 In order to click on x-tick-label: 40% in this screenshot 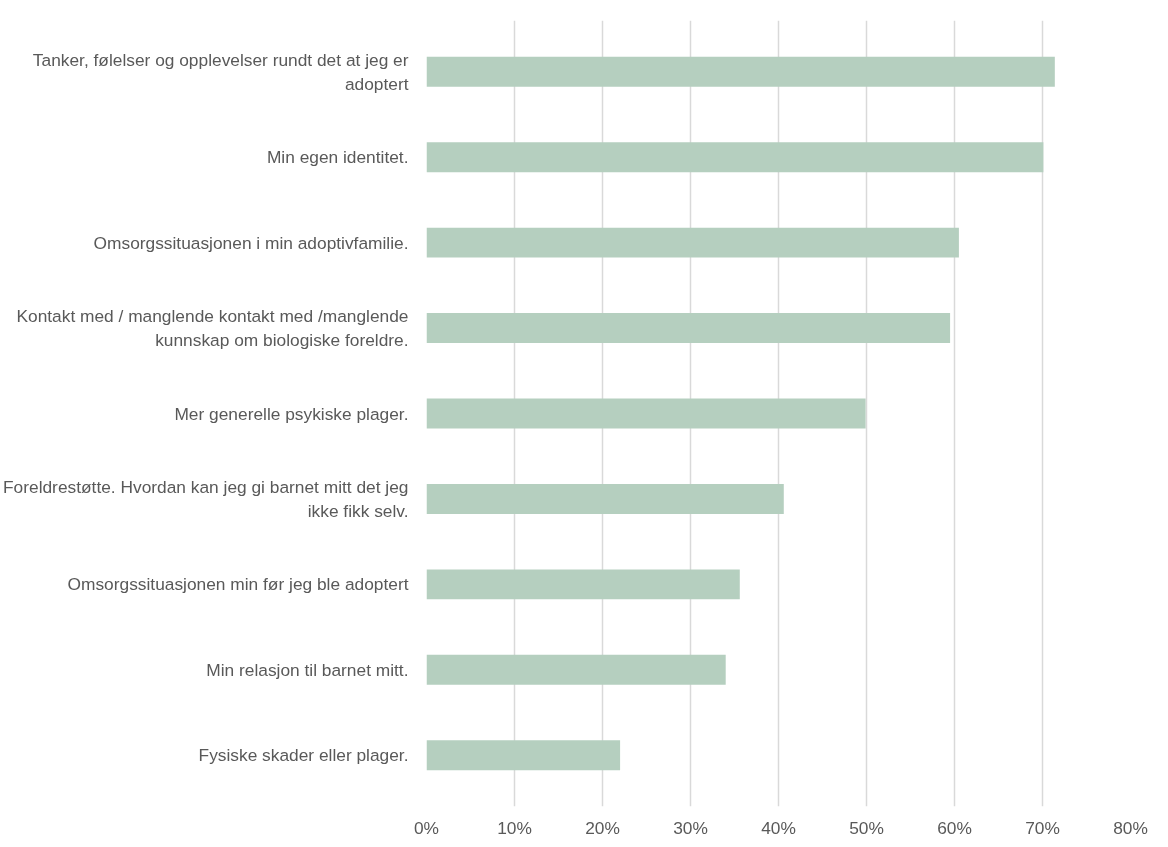, I will do `click(778, 827)`.